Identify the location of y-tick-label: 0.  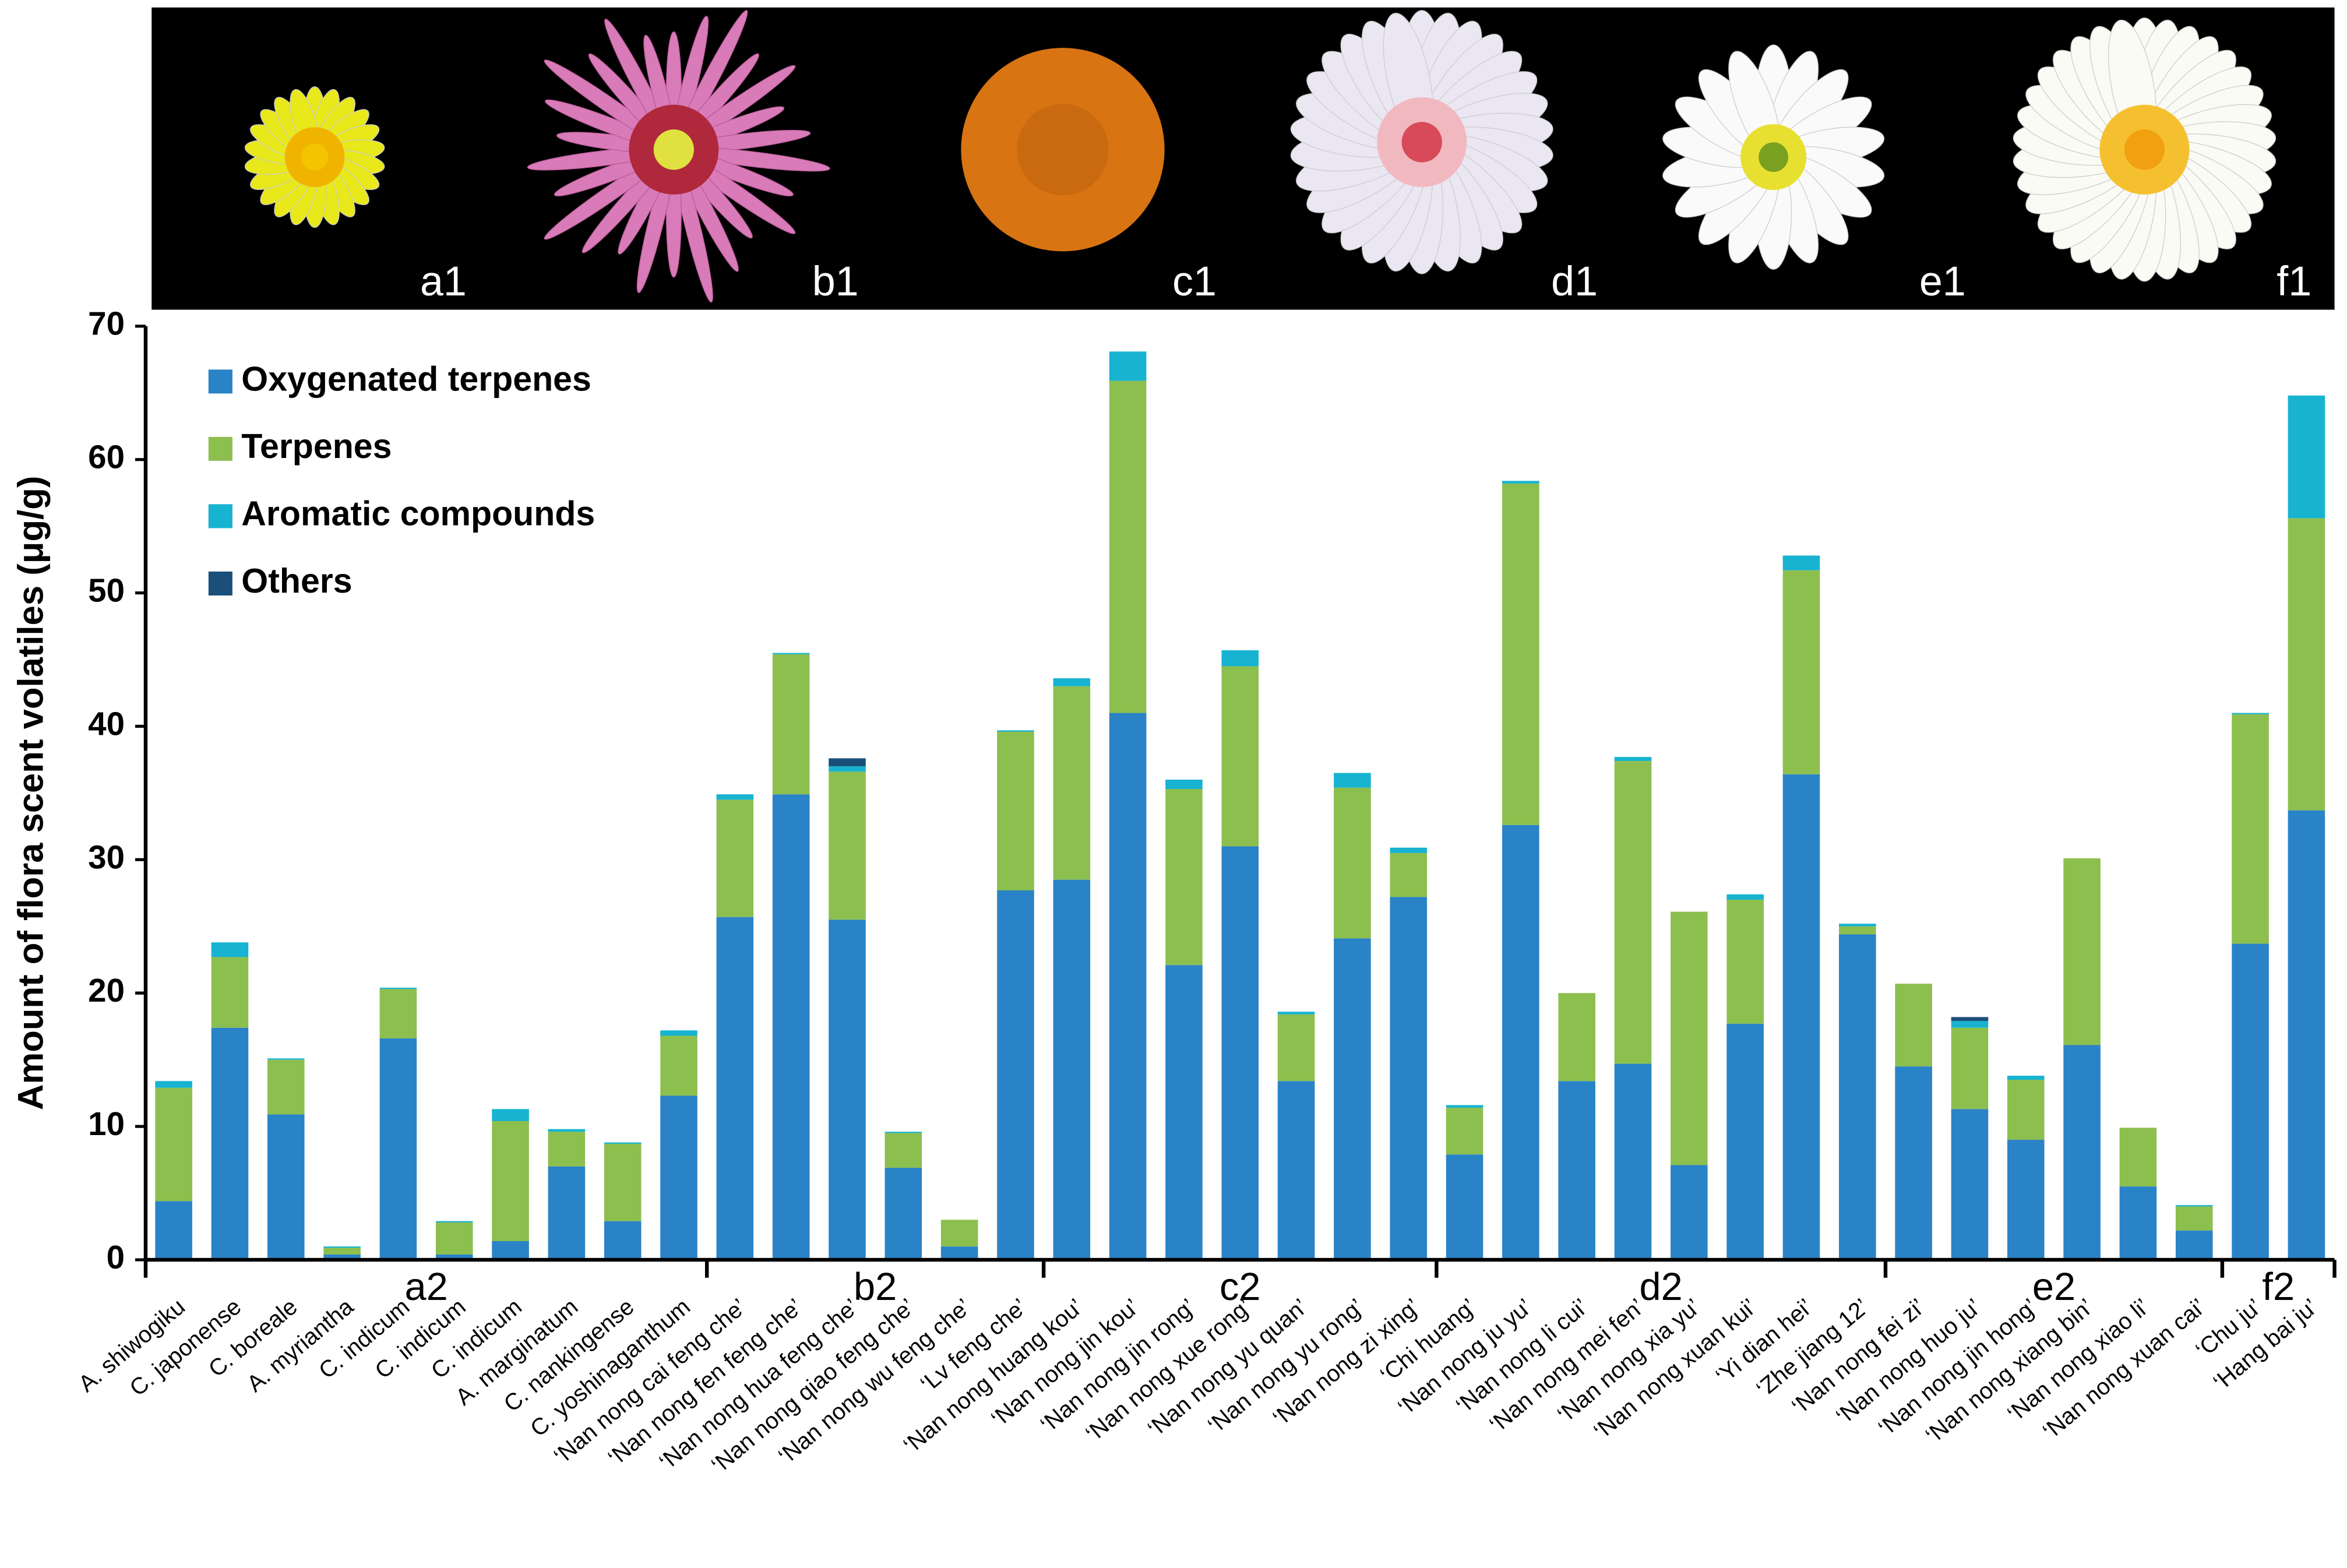
(116, 1257).